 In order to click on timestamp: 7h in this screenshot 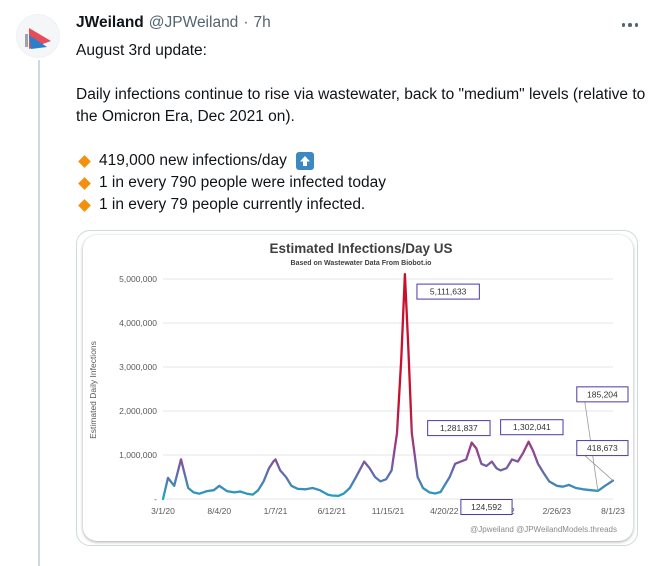, I will do `click(262, 22)`.